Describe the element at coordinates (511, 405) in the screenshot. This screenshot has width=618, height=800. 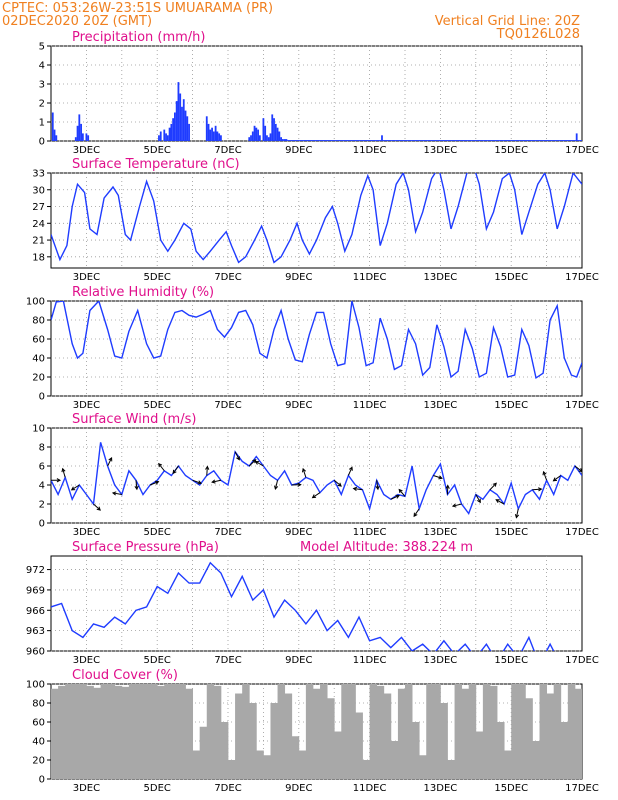
I see `x-tick-label: 15DEC` at that location.